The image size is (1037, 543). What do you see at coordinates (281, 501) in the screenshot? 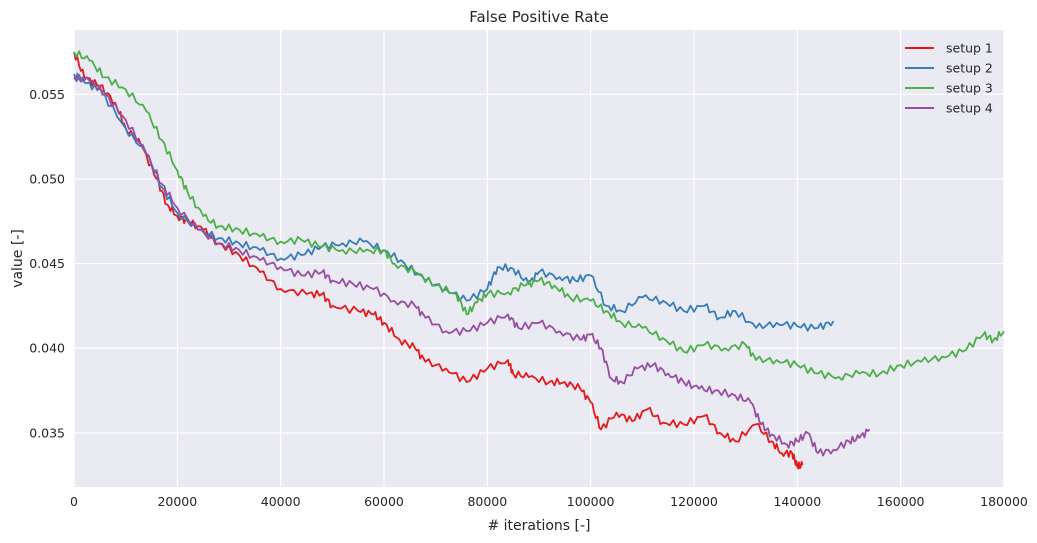
I see `x-tick-label: 40000` at bounding box center [281, 501].